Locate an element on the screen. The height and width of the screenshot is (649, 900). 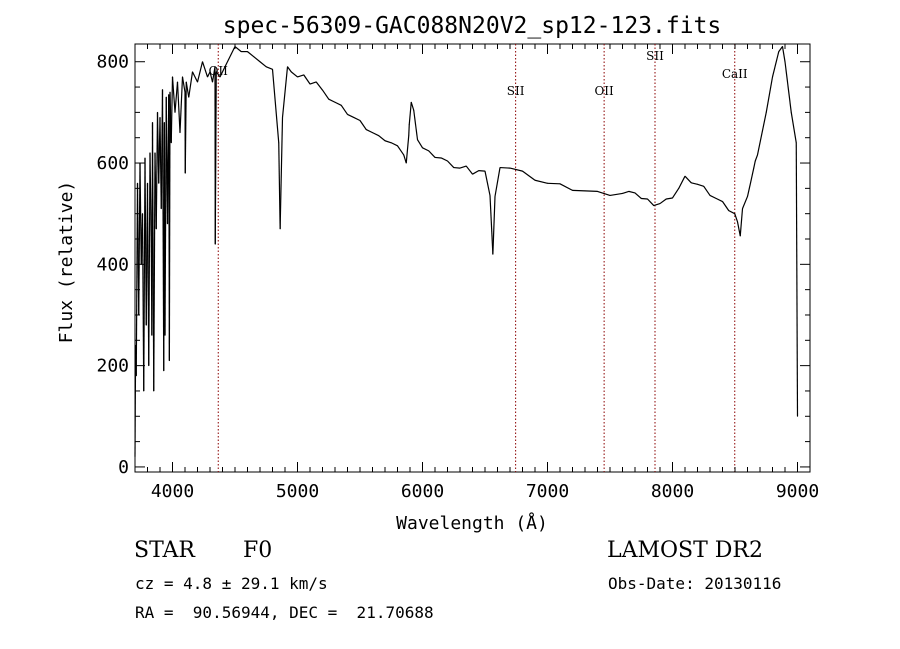
line-marker-label: OII is located at coordinates (604, 91).